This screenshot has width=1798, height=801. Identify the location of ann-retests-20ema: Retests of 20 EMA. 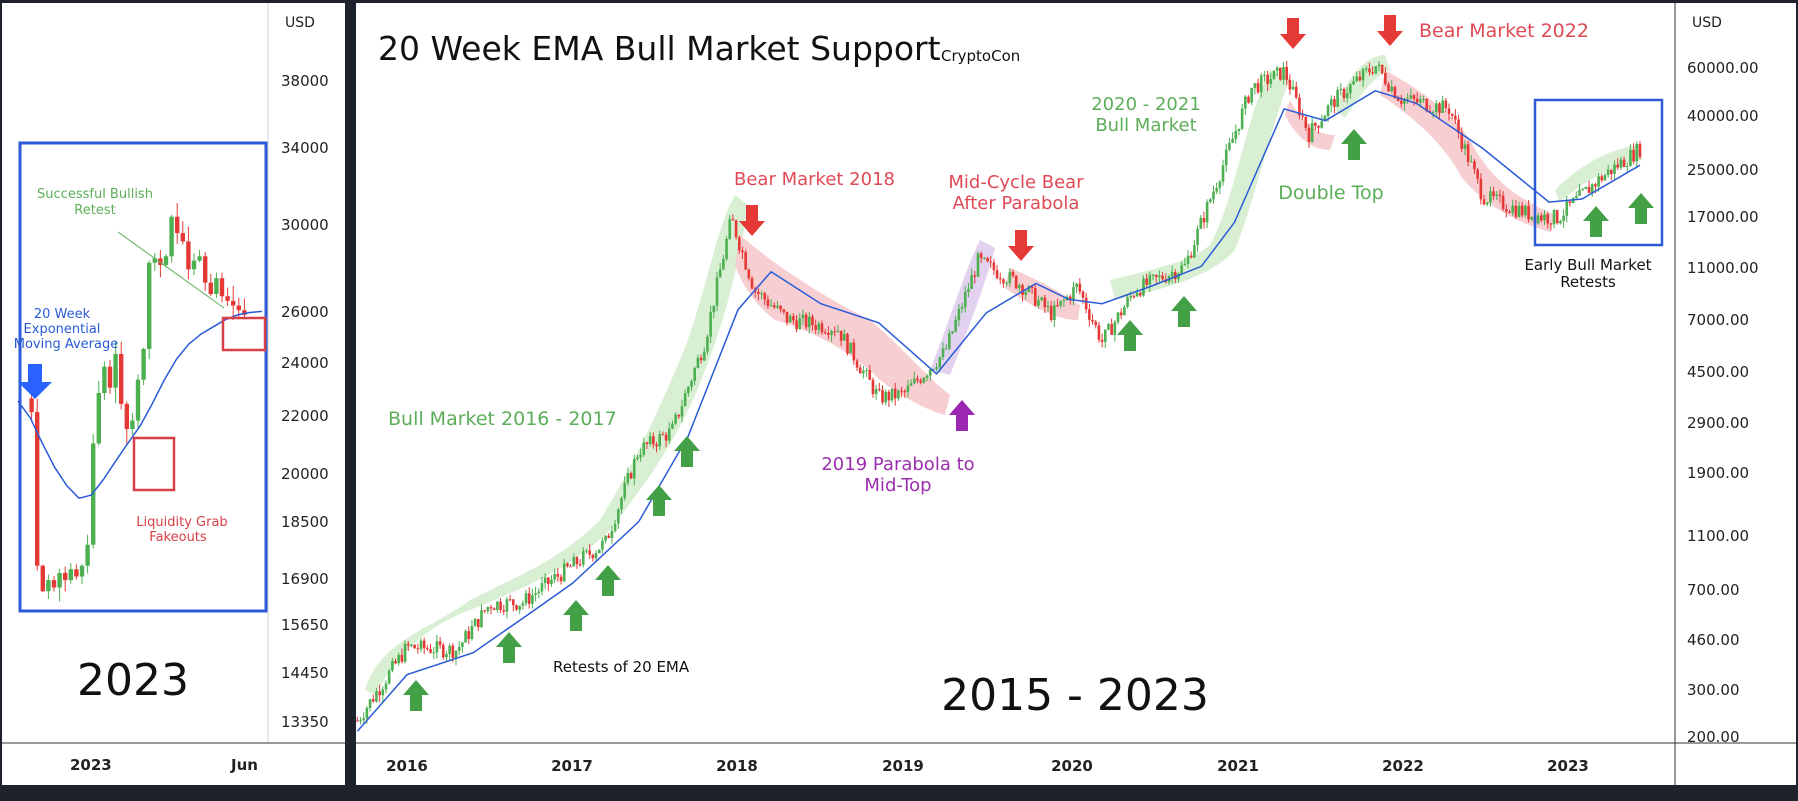
(621, 667).